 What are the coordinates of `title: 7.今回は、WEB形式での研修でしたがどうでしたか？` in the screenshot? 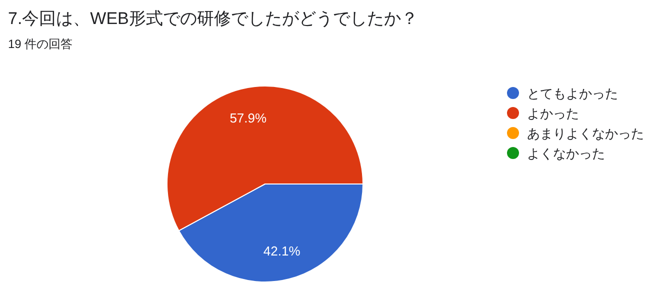 It's located at (213, 18).